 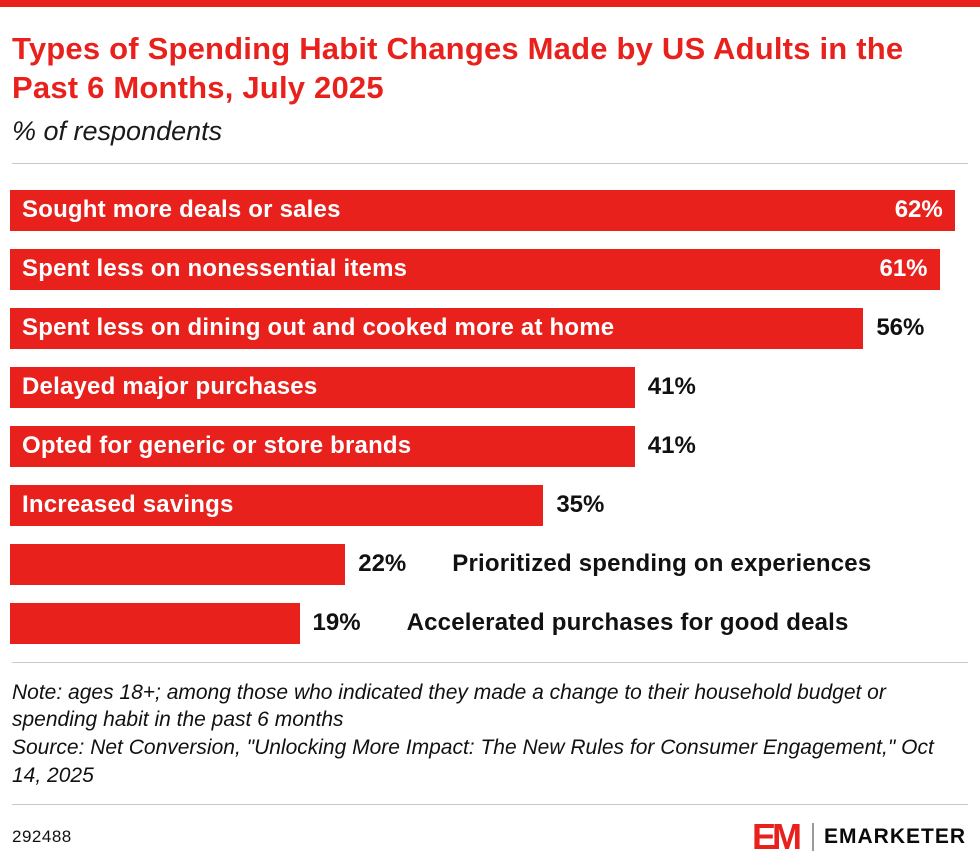 What do you see at coordinates (277, 505) in the screenshot?
I see `bar-segment: Increased savings` at bounding box center [277, 505].